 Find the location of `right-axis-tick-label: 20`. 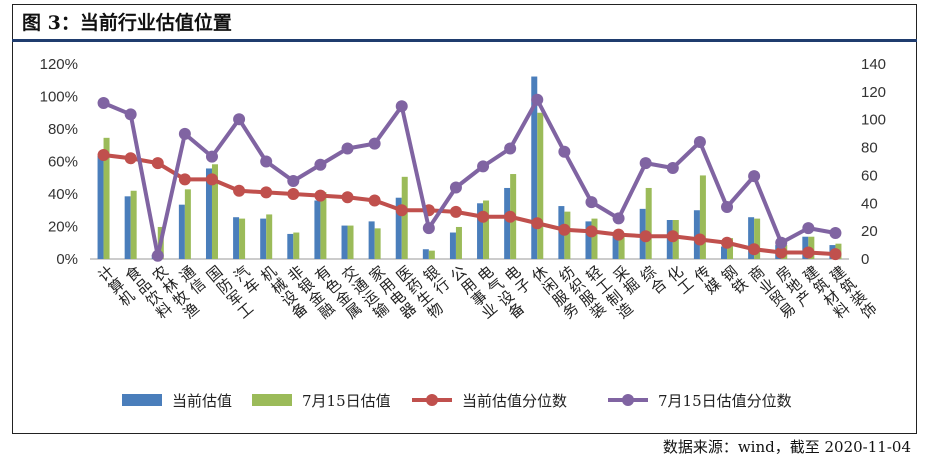

right-axis-tick-label: 20 is located at coordinates (869, 231).